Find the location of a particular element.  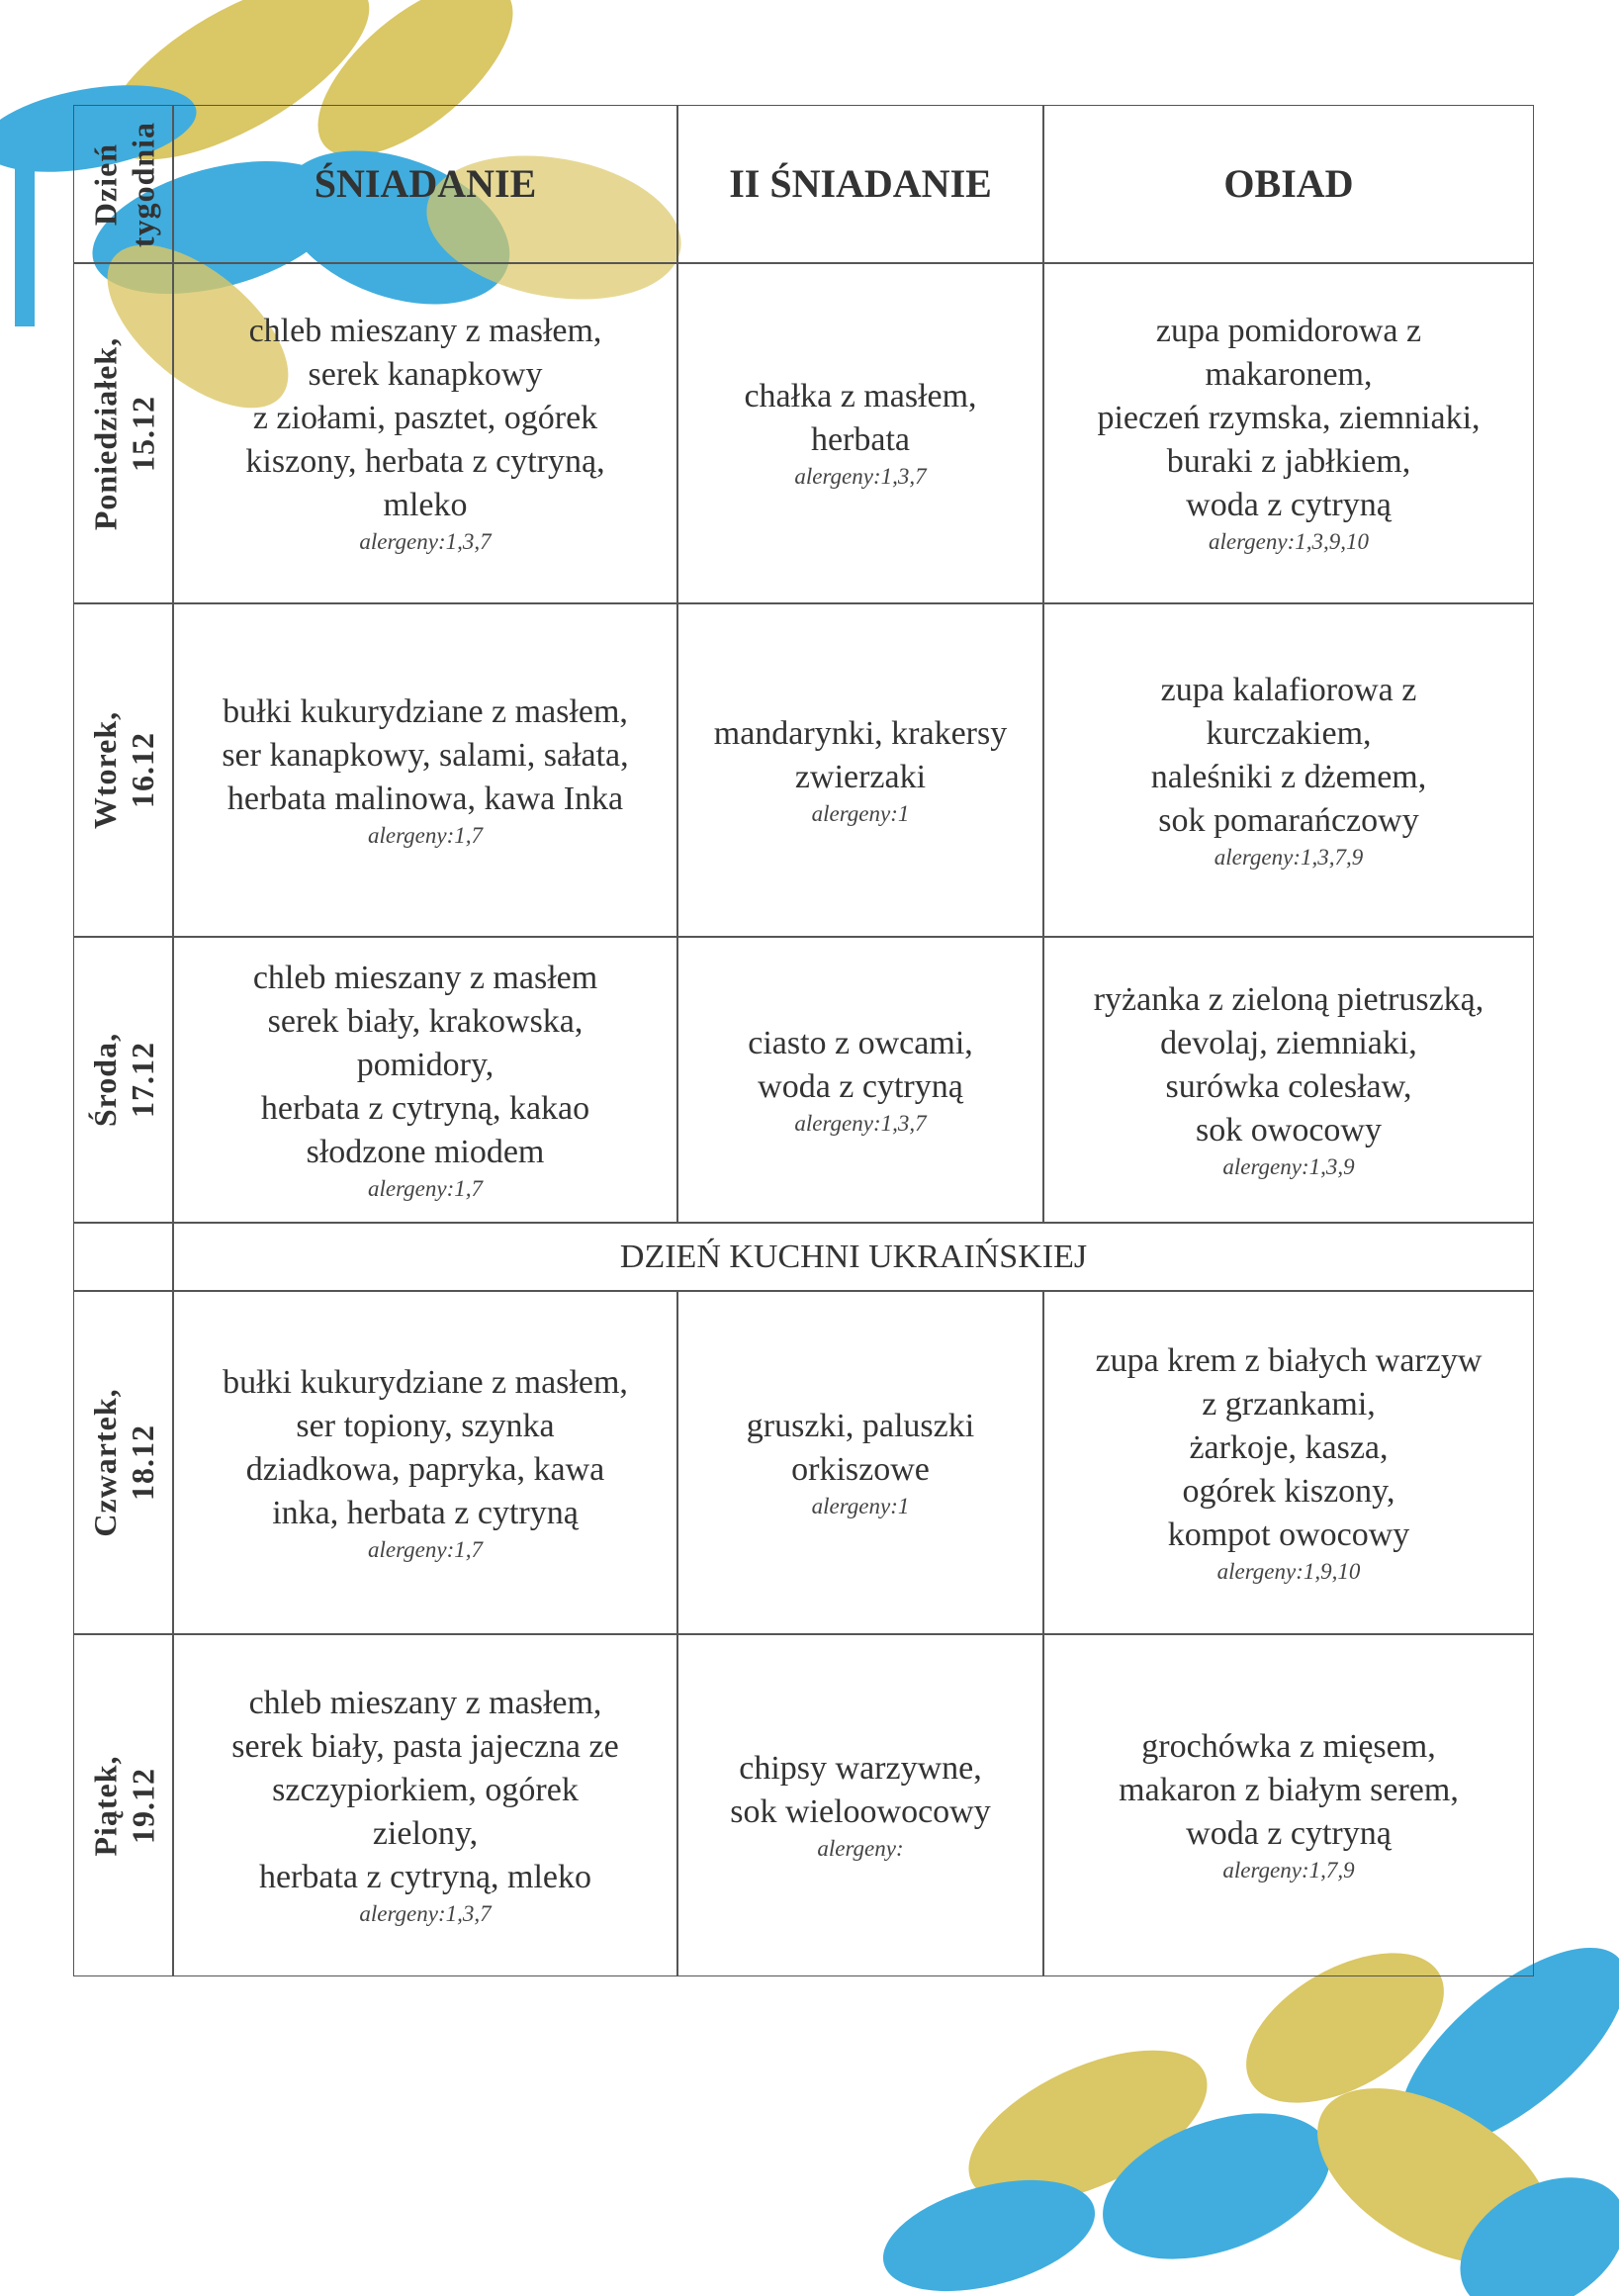

meal-line: makaron z białym serem, is located at coordinates (1289, 1790).